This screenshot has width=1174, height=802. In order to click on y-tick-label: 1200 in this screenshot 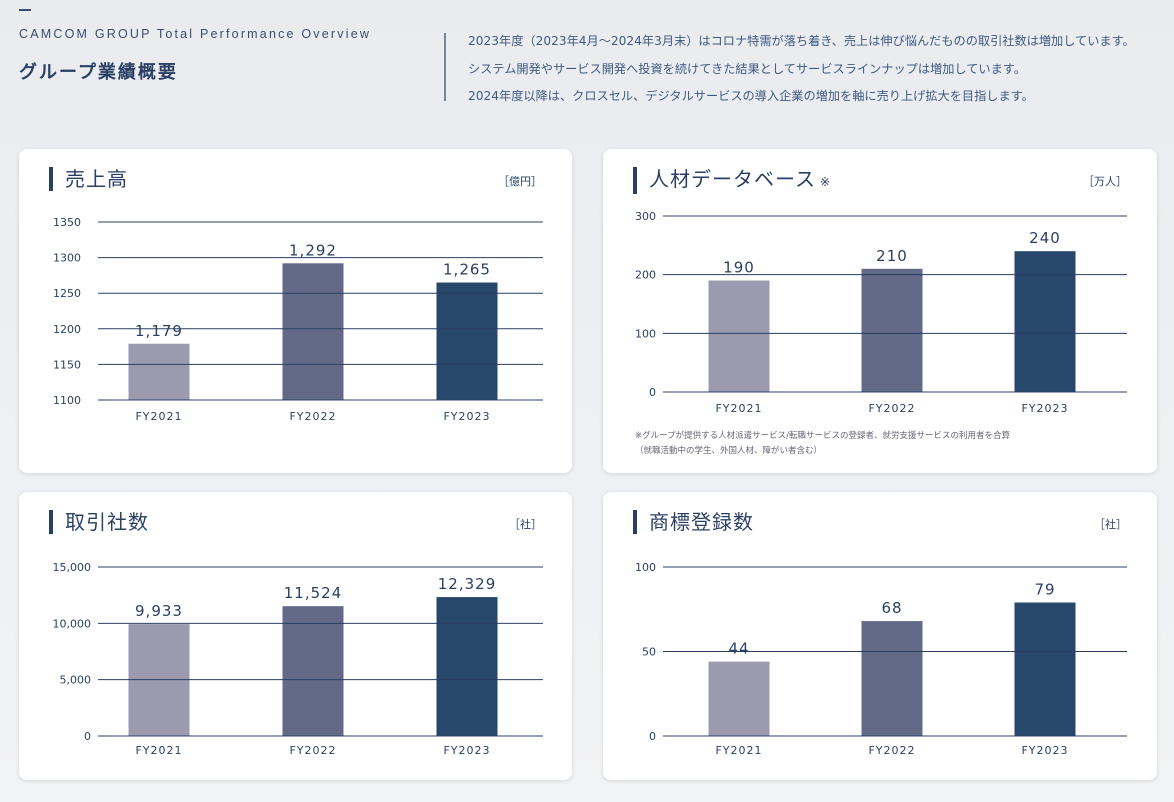, I will do `click(67, 329)`.